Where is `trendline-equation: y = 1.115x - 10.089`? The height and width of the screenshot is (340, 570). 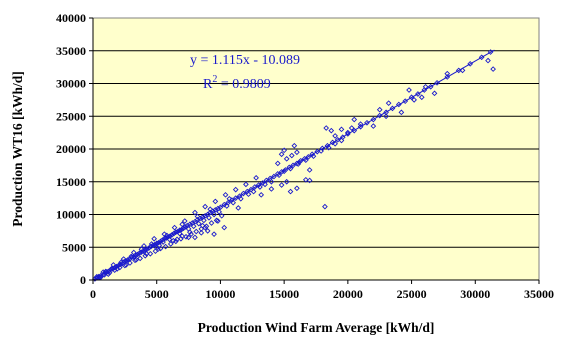
trendline-equation: y = 1.115x - 10.089 is located at coordinates (245, 60).